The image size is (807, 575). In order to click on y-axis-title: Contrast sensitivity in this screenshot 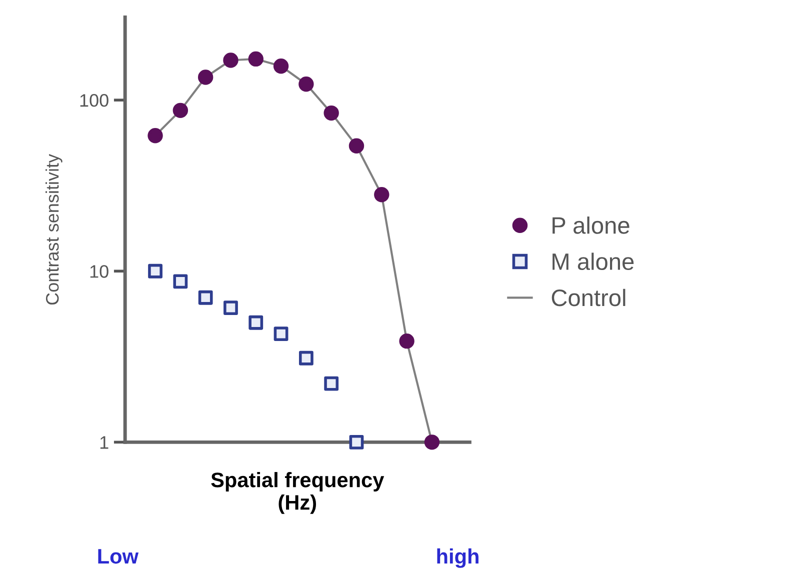, I will do `click(53, 229)`.